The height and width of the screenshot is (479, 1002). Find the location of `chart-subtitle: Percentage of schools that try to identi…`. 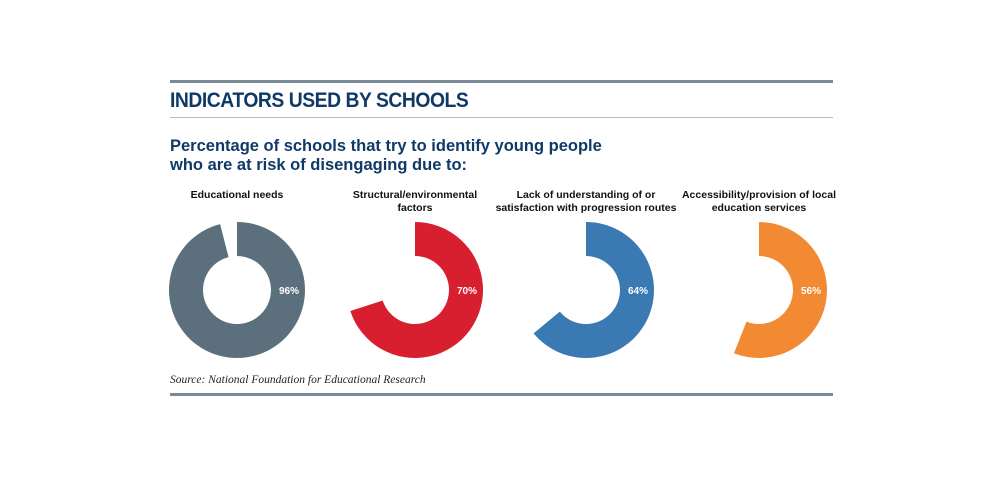

chart-subtitle: Percentage of schools that try to identi… is located at coordinates (430, 156).